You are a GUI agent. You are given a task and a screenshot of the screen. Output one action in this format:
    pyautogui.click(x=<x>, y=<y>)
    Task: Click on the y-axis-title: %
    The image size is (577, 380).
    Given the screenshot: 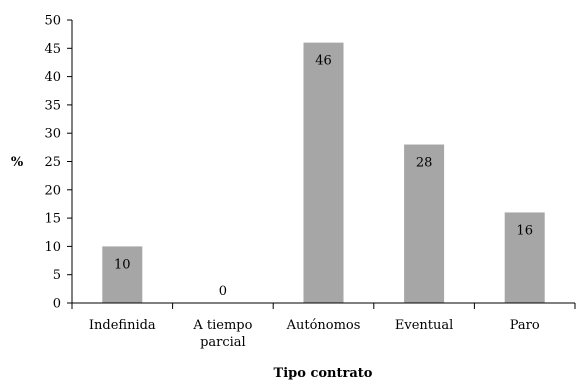 What is the action you would take?
    pyautogui.click(x=17, y=162)
    